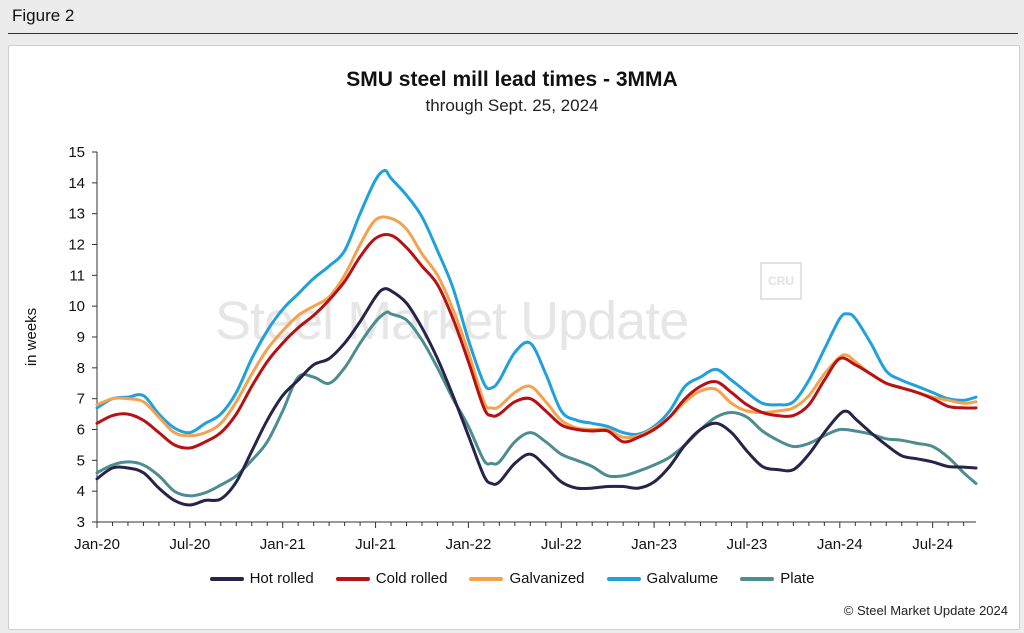 This screenshot has width=1024, height=633. I want to click on cru-logo: CRU, so click(781, 281).